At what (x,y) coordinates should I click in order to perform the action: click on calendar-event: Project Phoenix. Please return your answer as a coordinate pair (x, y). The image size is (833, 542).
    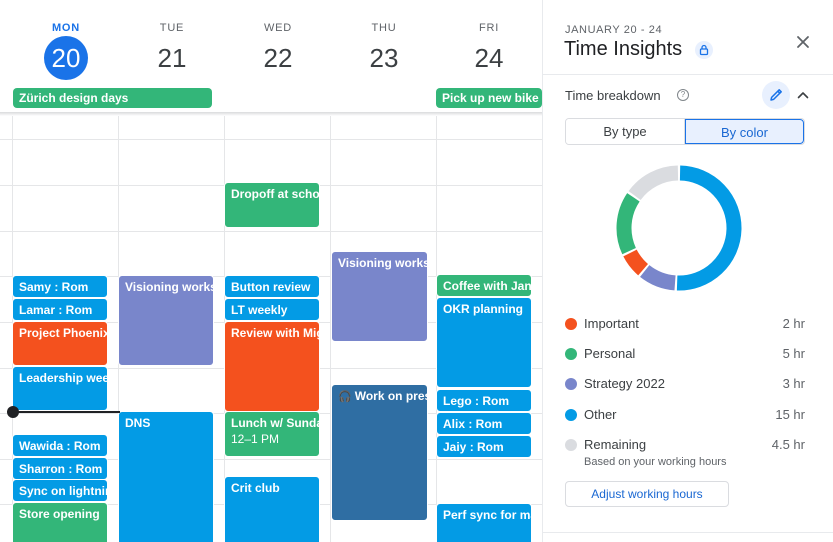
    Looking at the image, I should click on (60, 343).